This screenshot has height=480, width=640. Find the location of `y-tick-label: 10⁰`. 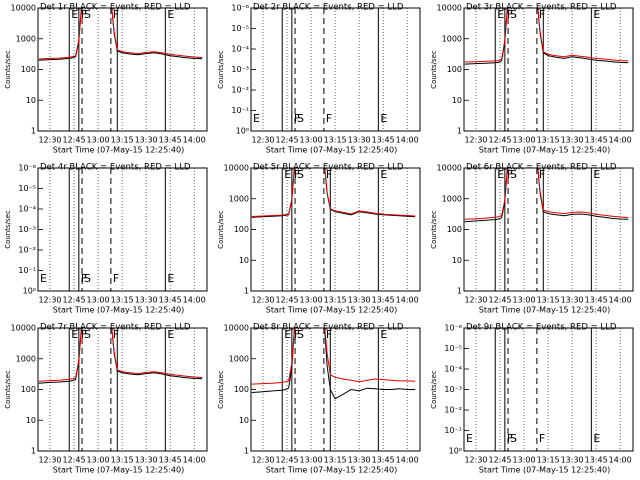

y-tick-label: 10⁰ is located at coordinates (29, 291).